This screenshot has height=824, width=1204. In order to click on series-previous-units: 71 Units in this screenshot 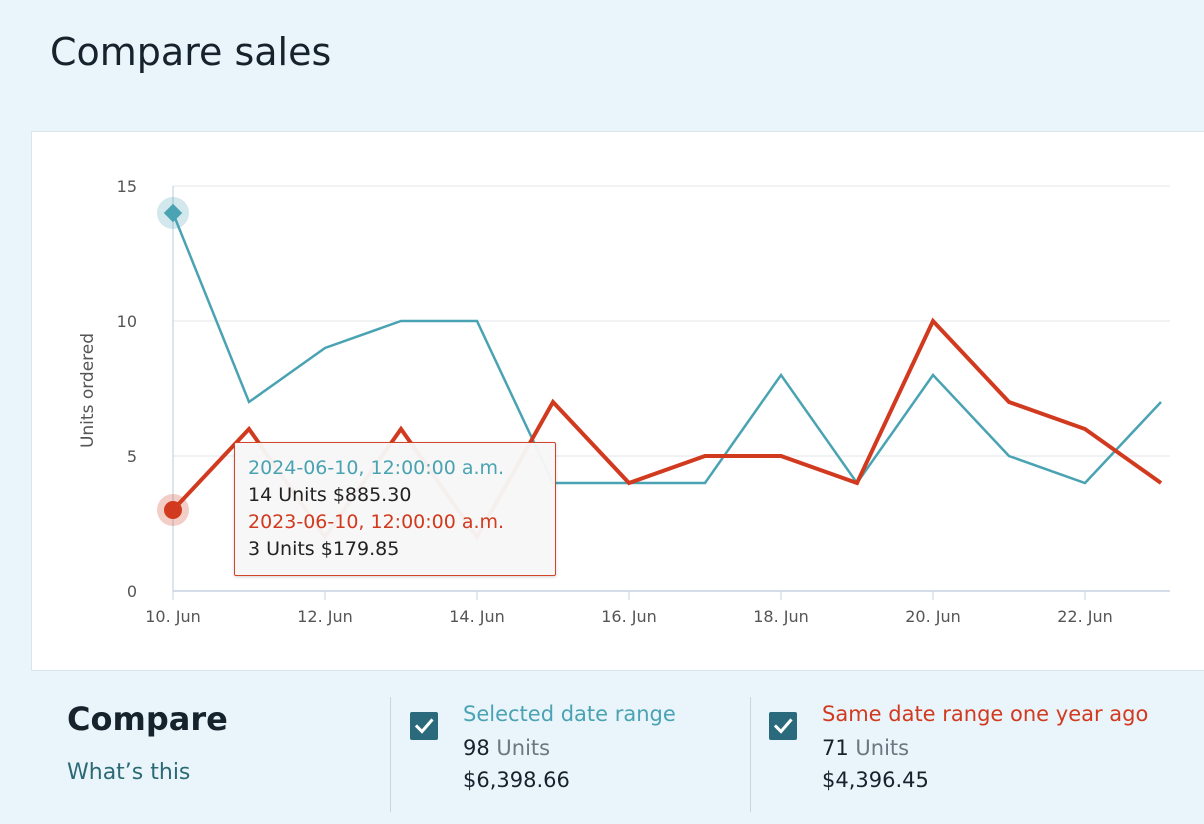, I will do `click(865, 748)`.